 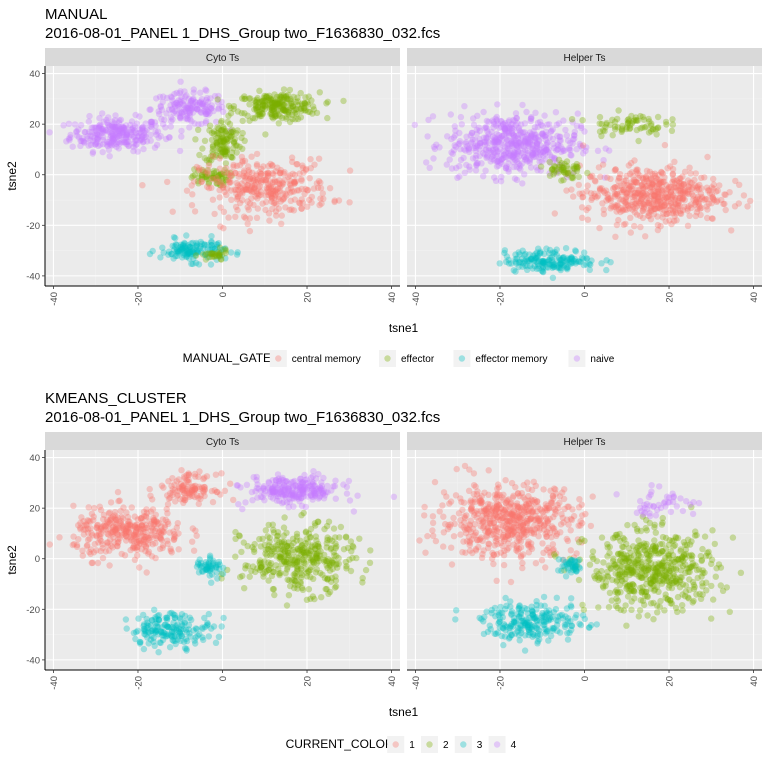 What do you see at coordinates (34, 125) in the screenshot?
I see `y-tick-label: 20` at bounding box center [34, 125].